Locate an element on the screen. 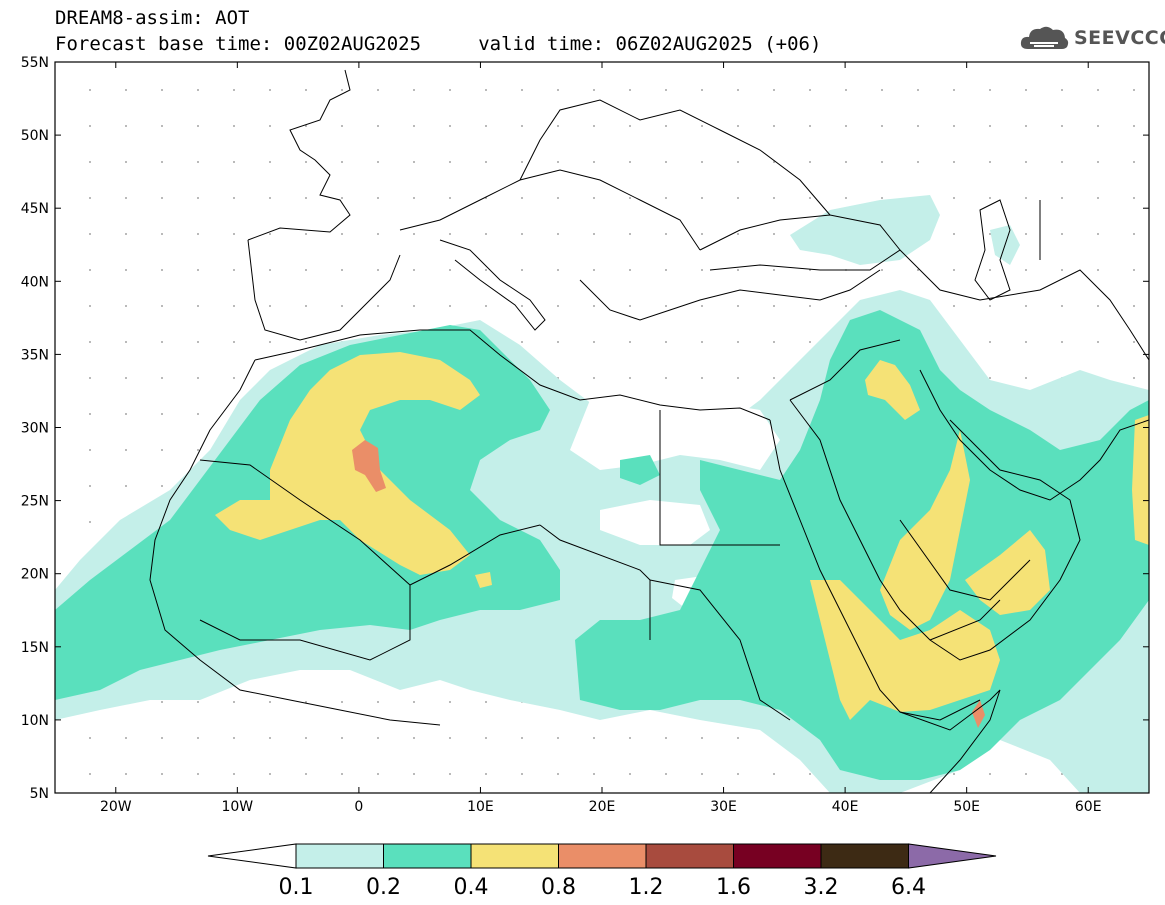 The width and height of the screenshot is (1165, 905). coast-arabia is located at coordinates (935, 530).